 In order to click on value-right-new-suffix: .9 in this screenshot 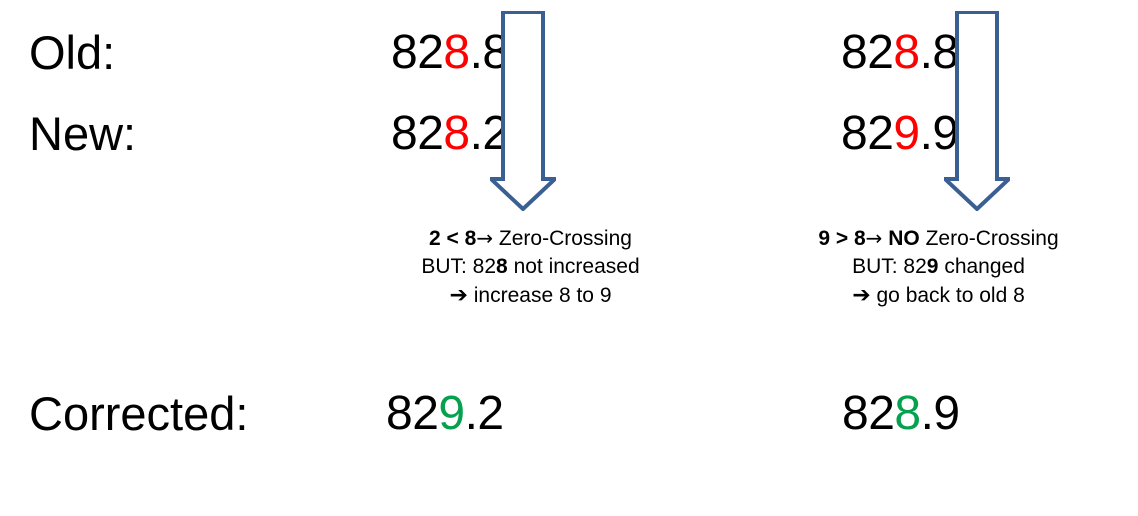, I will do `click(939, 133)`.